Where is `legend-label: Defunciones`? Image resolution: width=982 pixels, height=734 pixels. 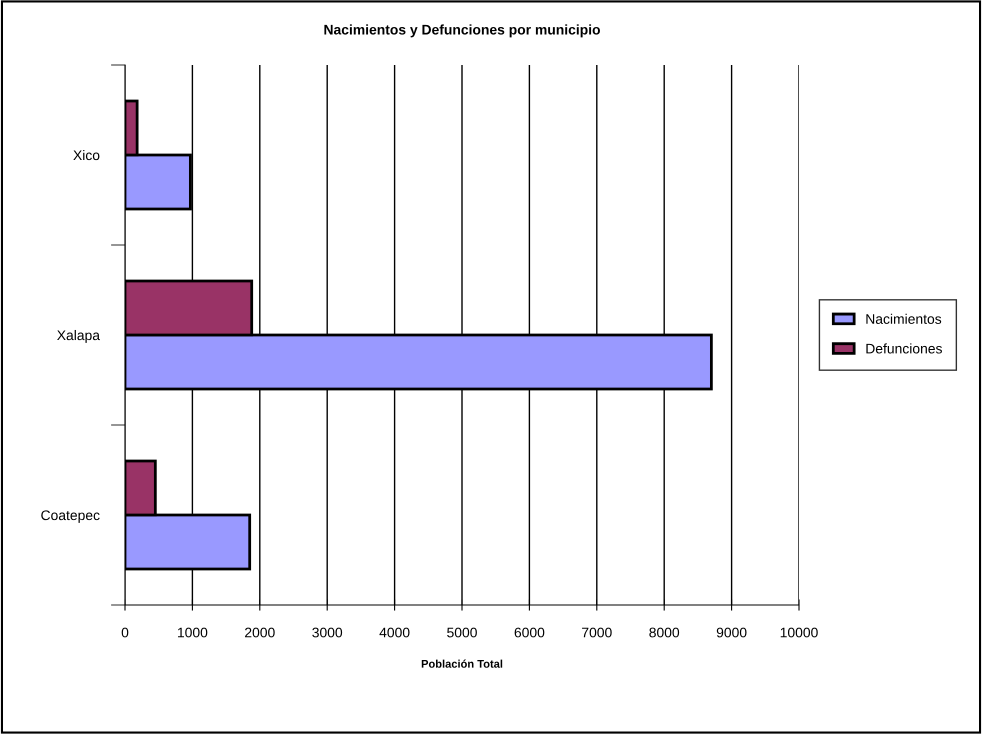 legend-label: Defunciones is located at coordinates (904, 348).